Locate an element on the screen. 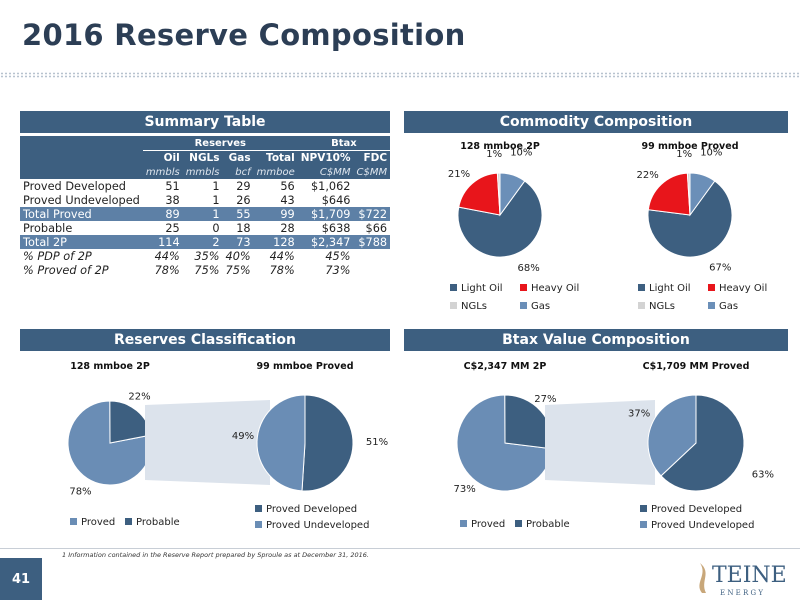  table-cell: 73 is located at coordinates (238, 242).